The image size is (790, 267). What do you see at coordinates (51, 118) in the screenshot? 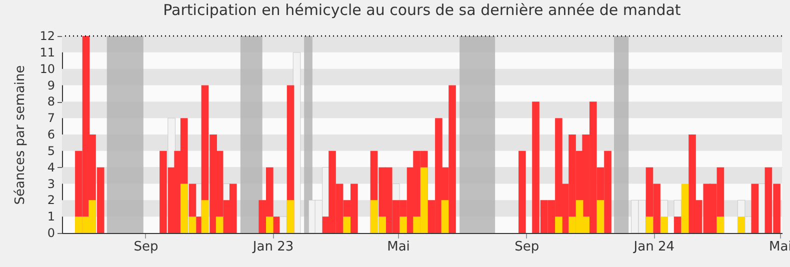
I see `y-tick-label: 7` at bounding box center [51, 118].